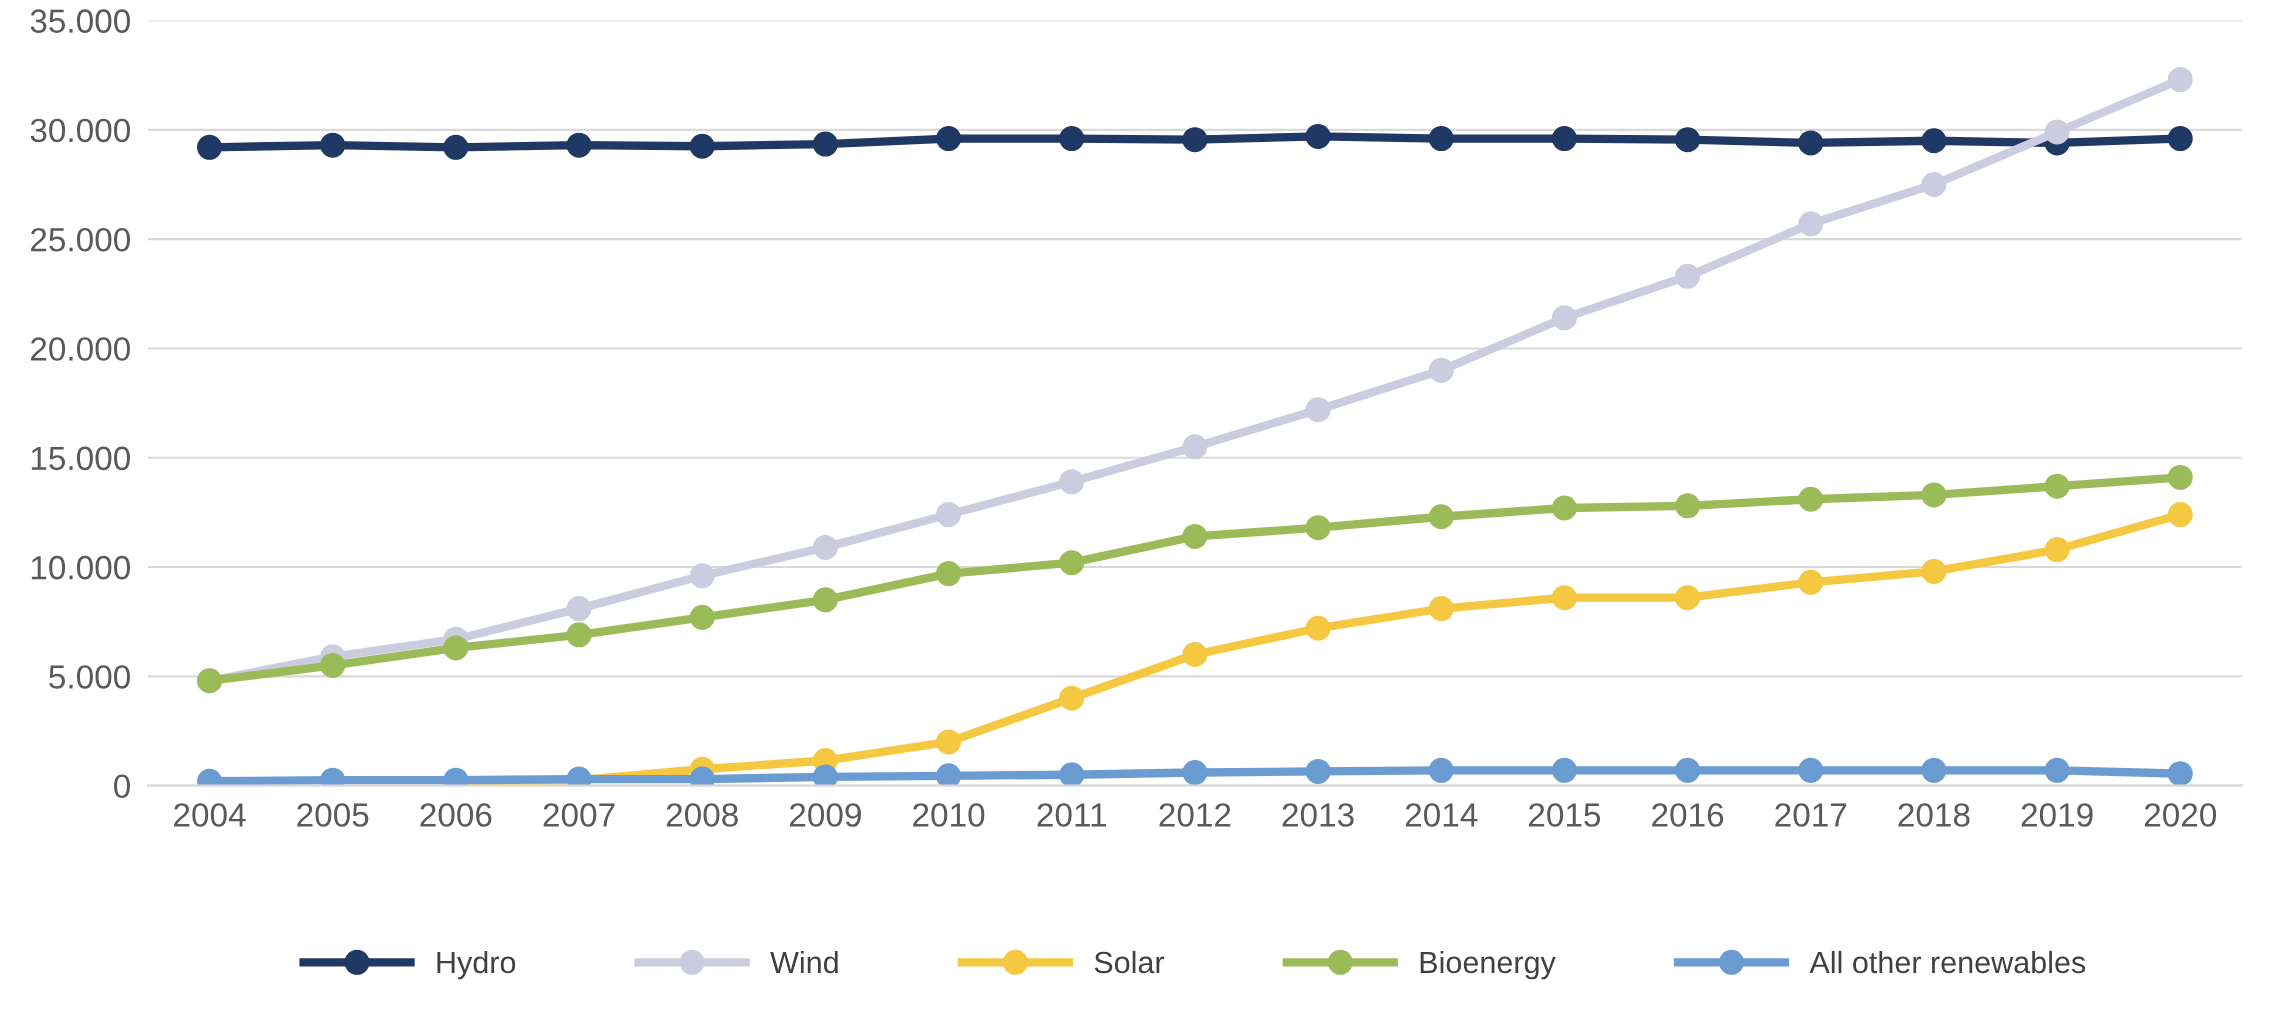 This screenshot has height=1027, width=2276. I want to click on x-tick-label: 2014, so click(1441, 815).